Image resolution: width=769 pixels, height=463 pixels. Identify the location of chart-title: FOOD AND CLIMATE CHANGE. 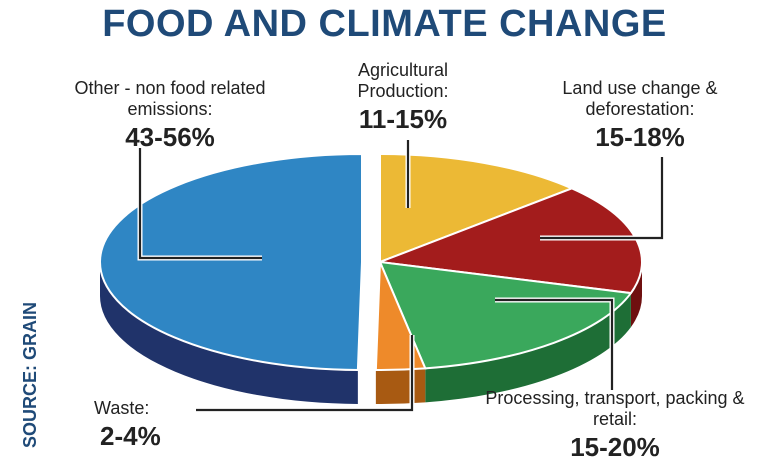
(384, 24).